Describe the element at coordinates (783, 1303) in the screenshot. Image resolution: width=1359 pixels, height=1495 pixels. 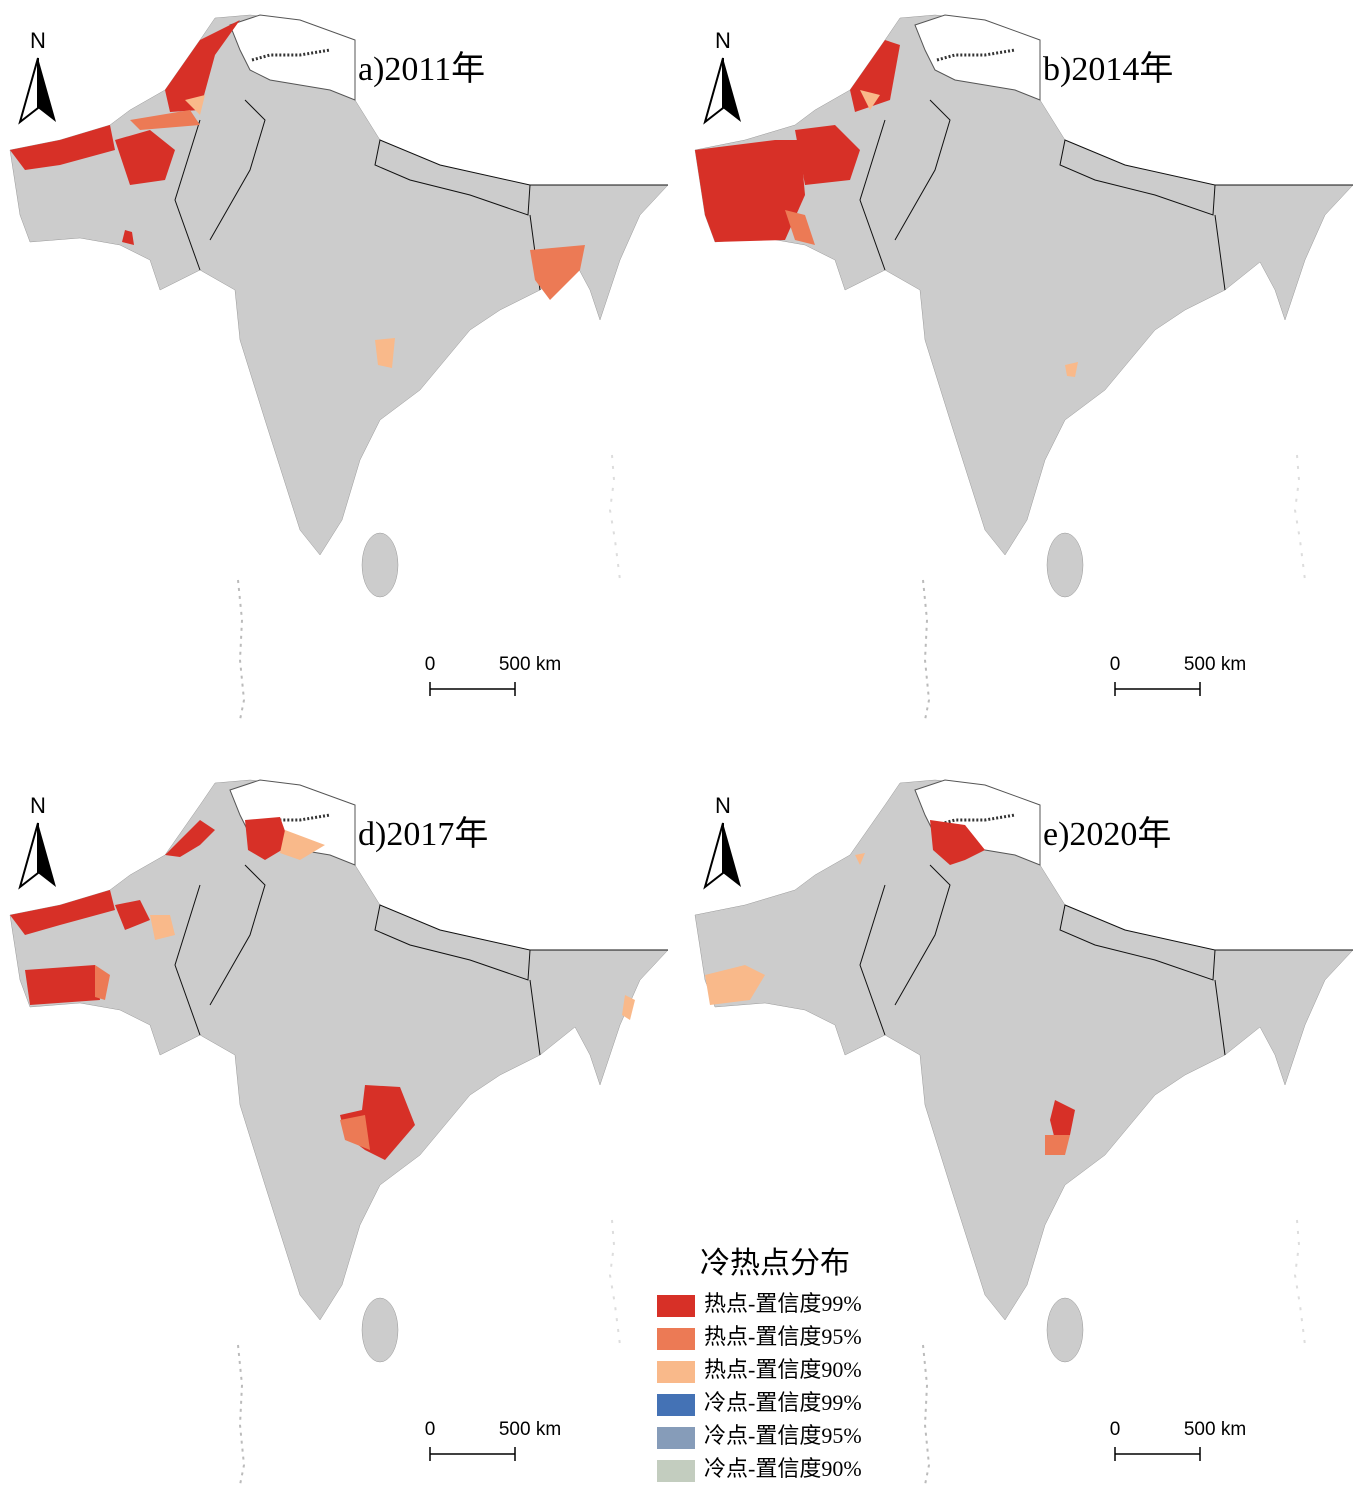
I see `legend-label: 热点-置信度99%` at that location.